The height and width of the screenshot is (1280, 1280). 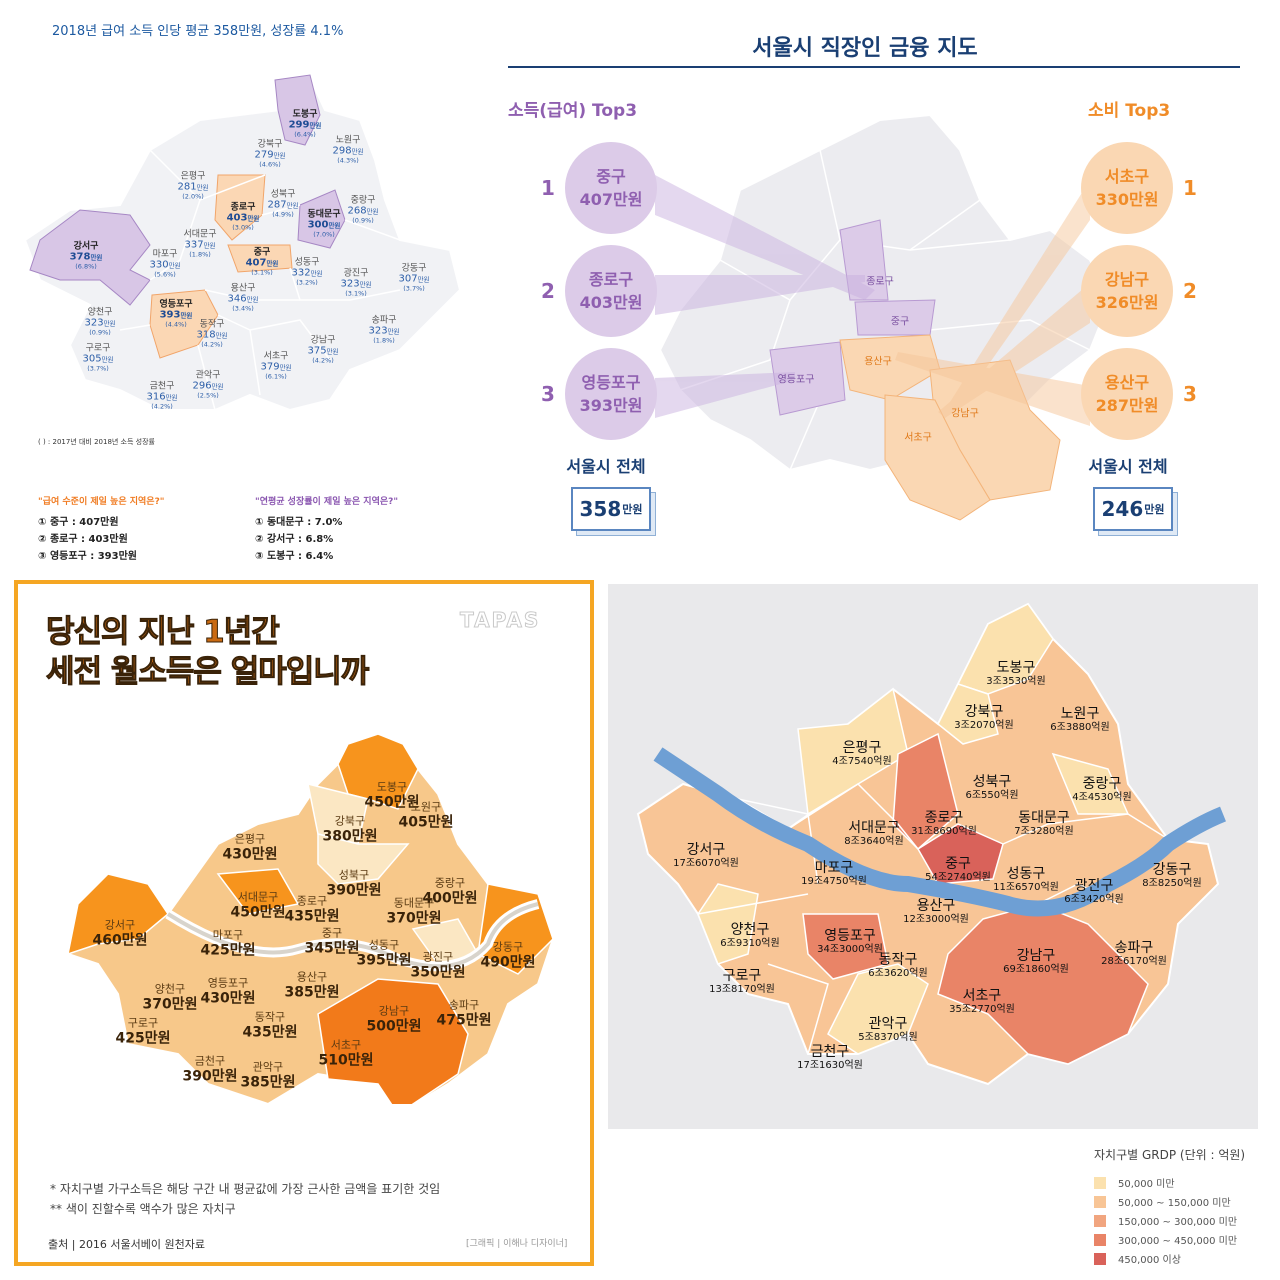 I want to click on district-label: 중랑구 4조4530억원, so click(x=1101, y=790).